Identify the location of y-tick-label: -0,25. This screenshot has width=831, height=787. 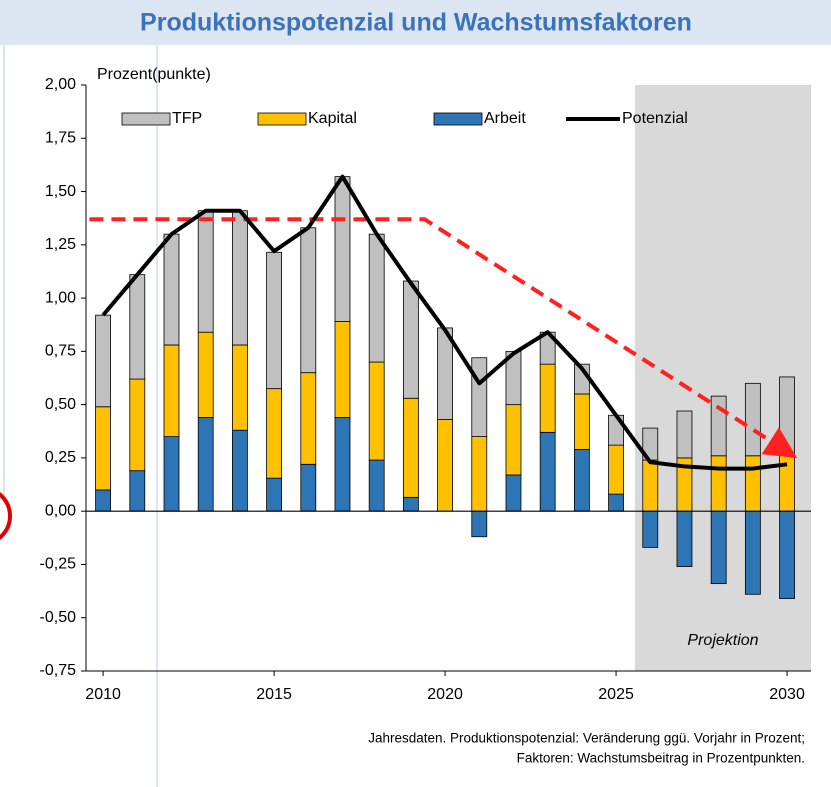
(58, 564).